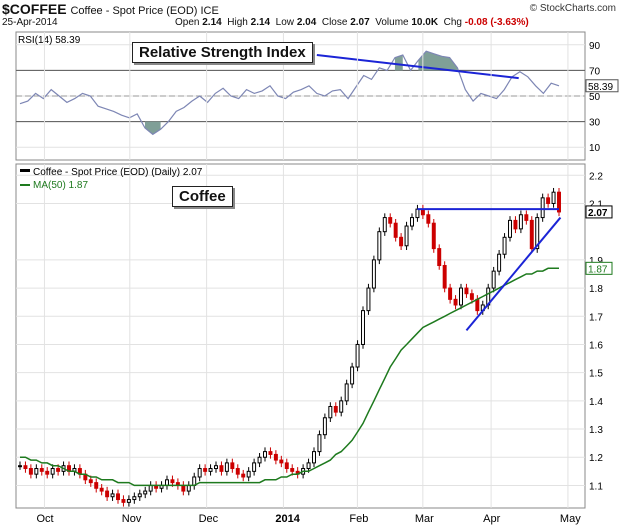 This screenshot has width=620, height=526. What do you see at coordinates (596, 402) in the screenshot?
I see `price-tick-label: 1.4` at bounding box center [596, 402].